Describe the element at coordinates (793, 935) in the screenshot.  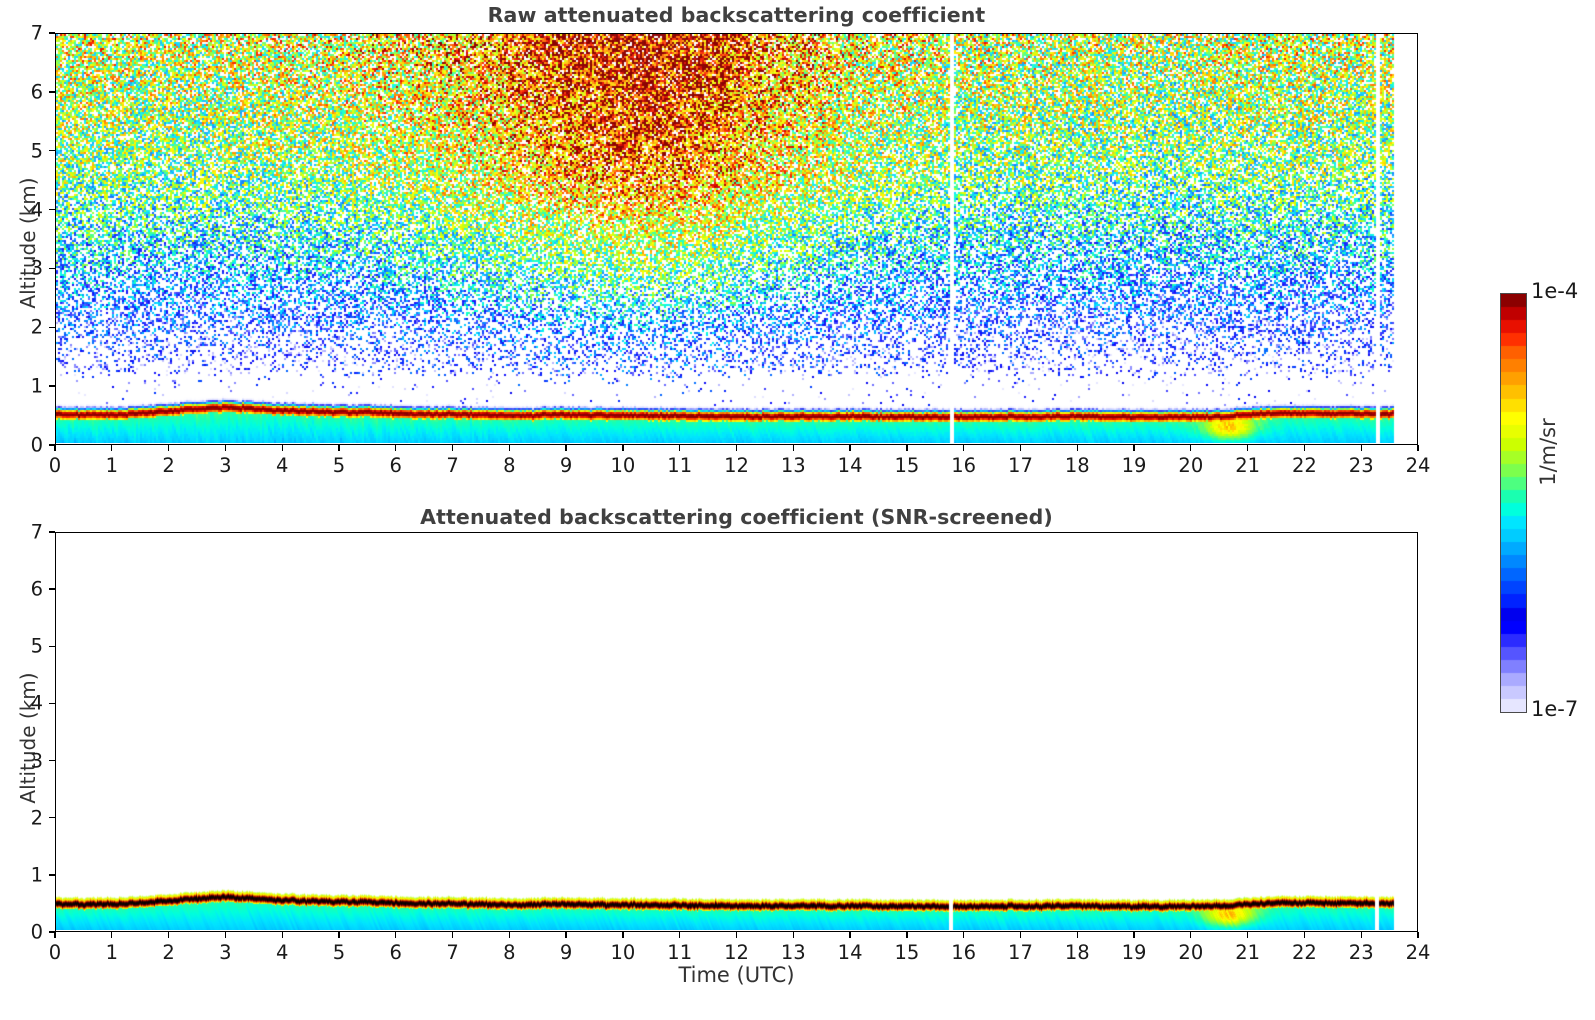
I see `x-tick-13-bottom` at that location.